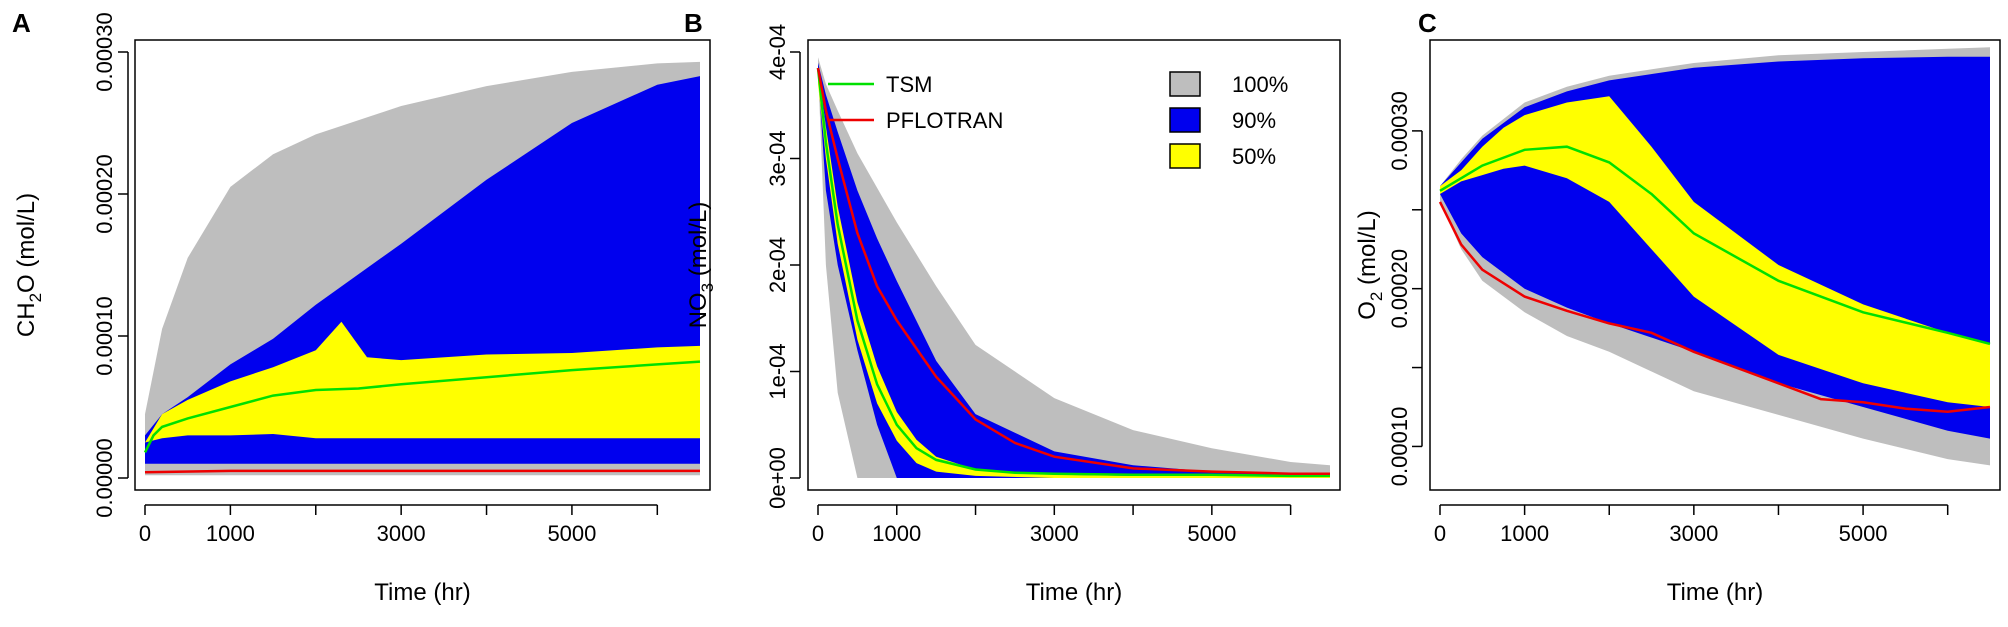 The width and height of the screenshot is (2008, 627). What do you see at coordinates (422, 471) in the screenshot?
I see `panel-a-line-pflotran` at bounding box center [422, 471].